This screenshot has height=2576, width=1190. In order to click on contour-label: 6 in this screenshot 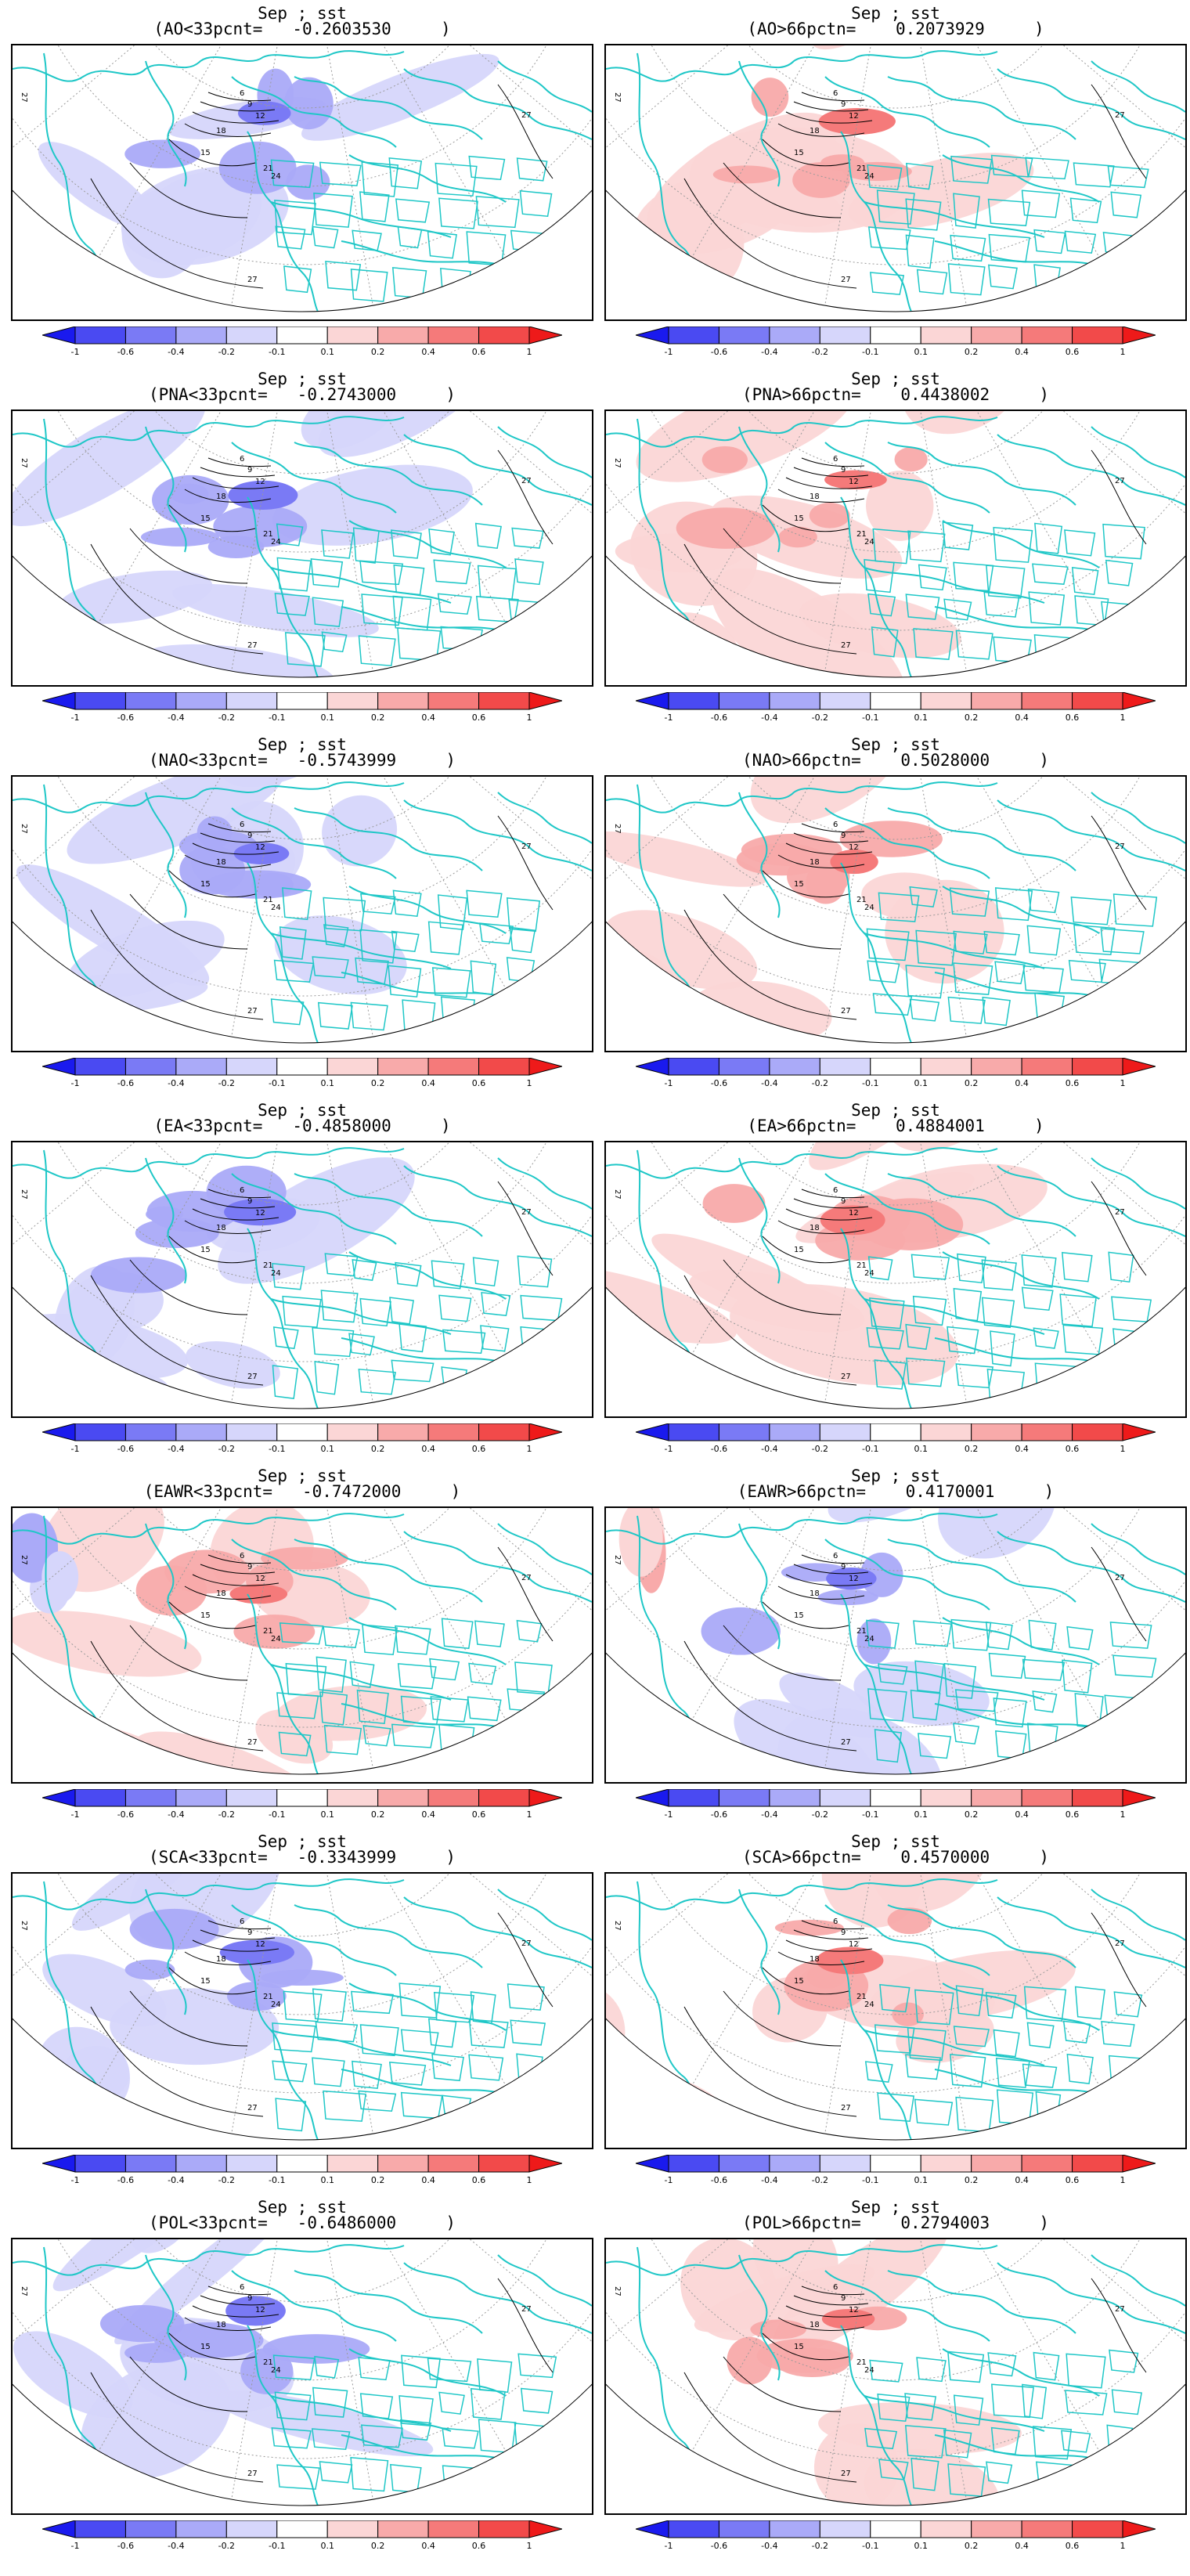, I will do `click(242, 1922)`.